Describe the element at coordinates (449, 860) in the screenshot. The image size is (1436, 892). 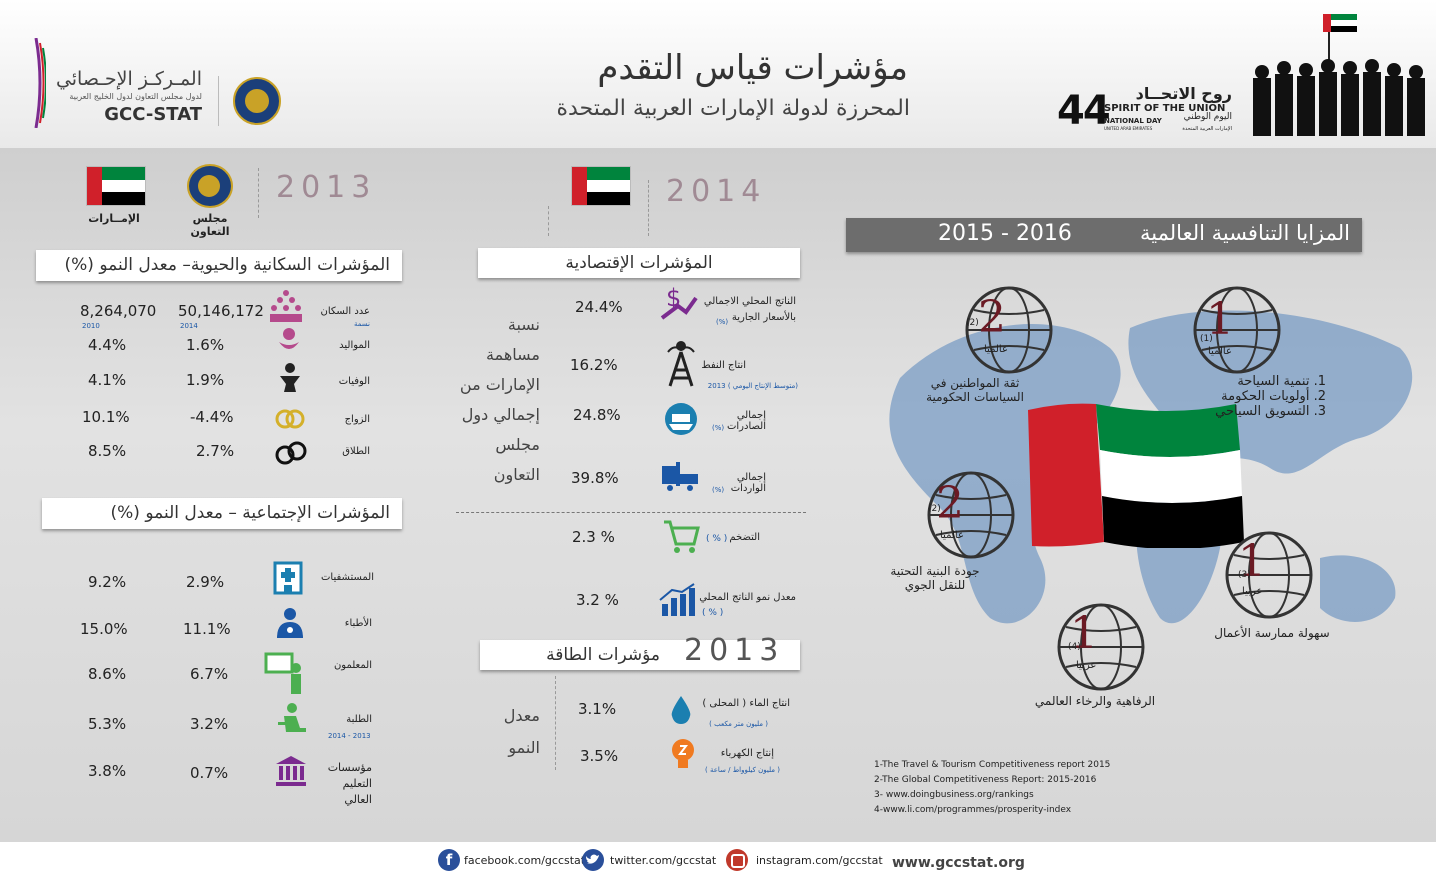
I see `facebook-icon: f` at that location.